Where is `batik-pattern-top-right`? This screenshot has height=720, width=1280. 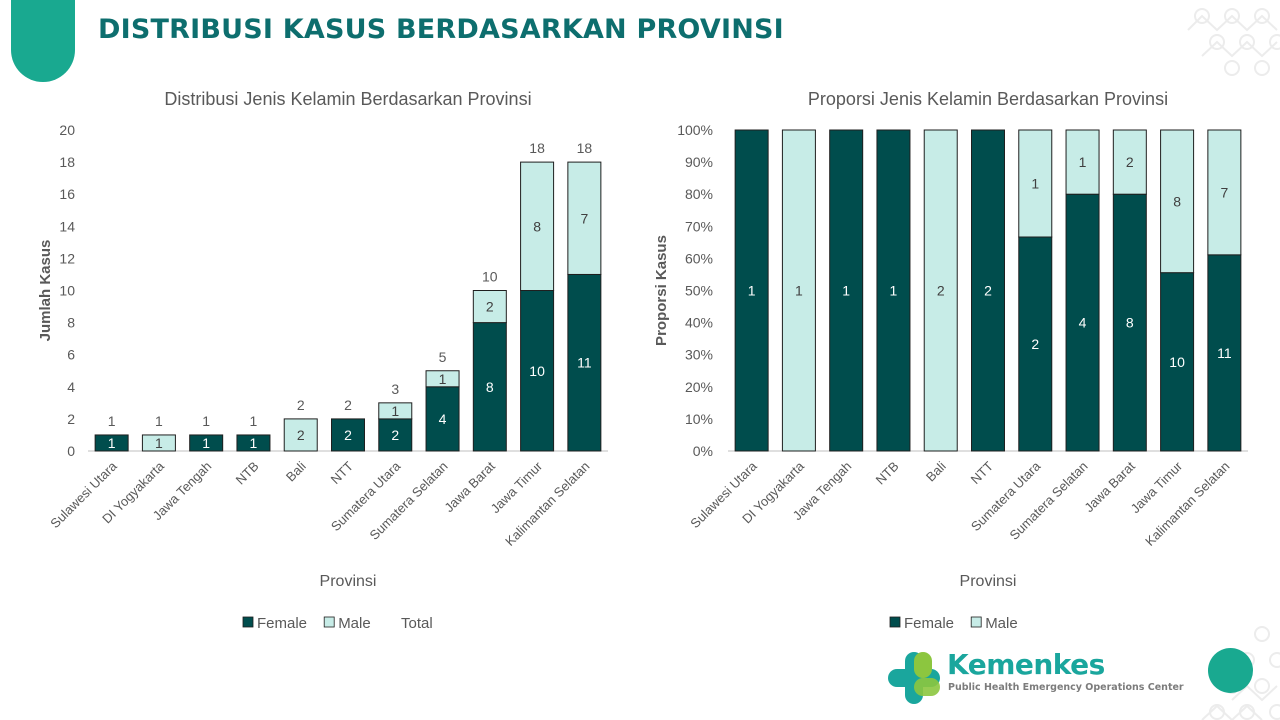
batik-pattern-top-right is located at coordinates (1233, 42).